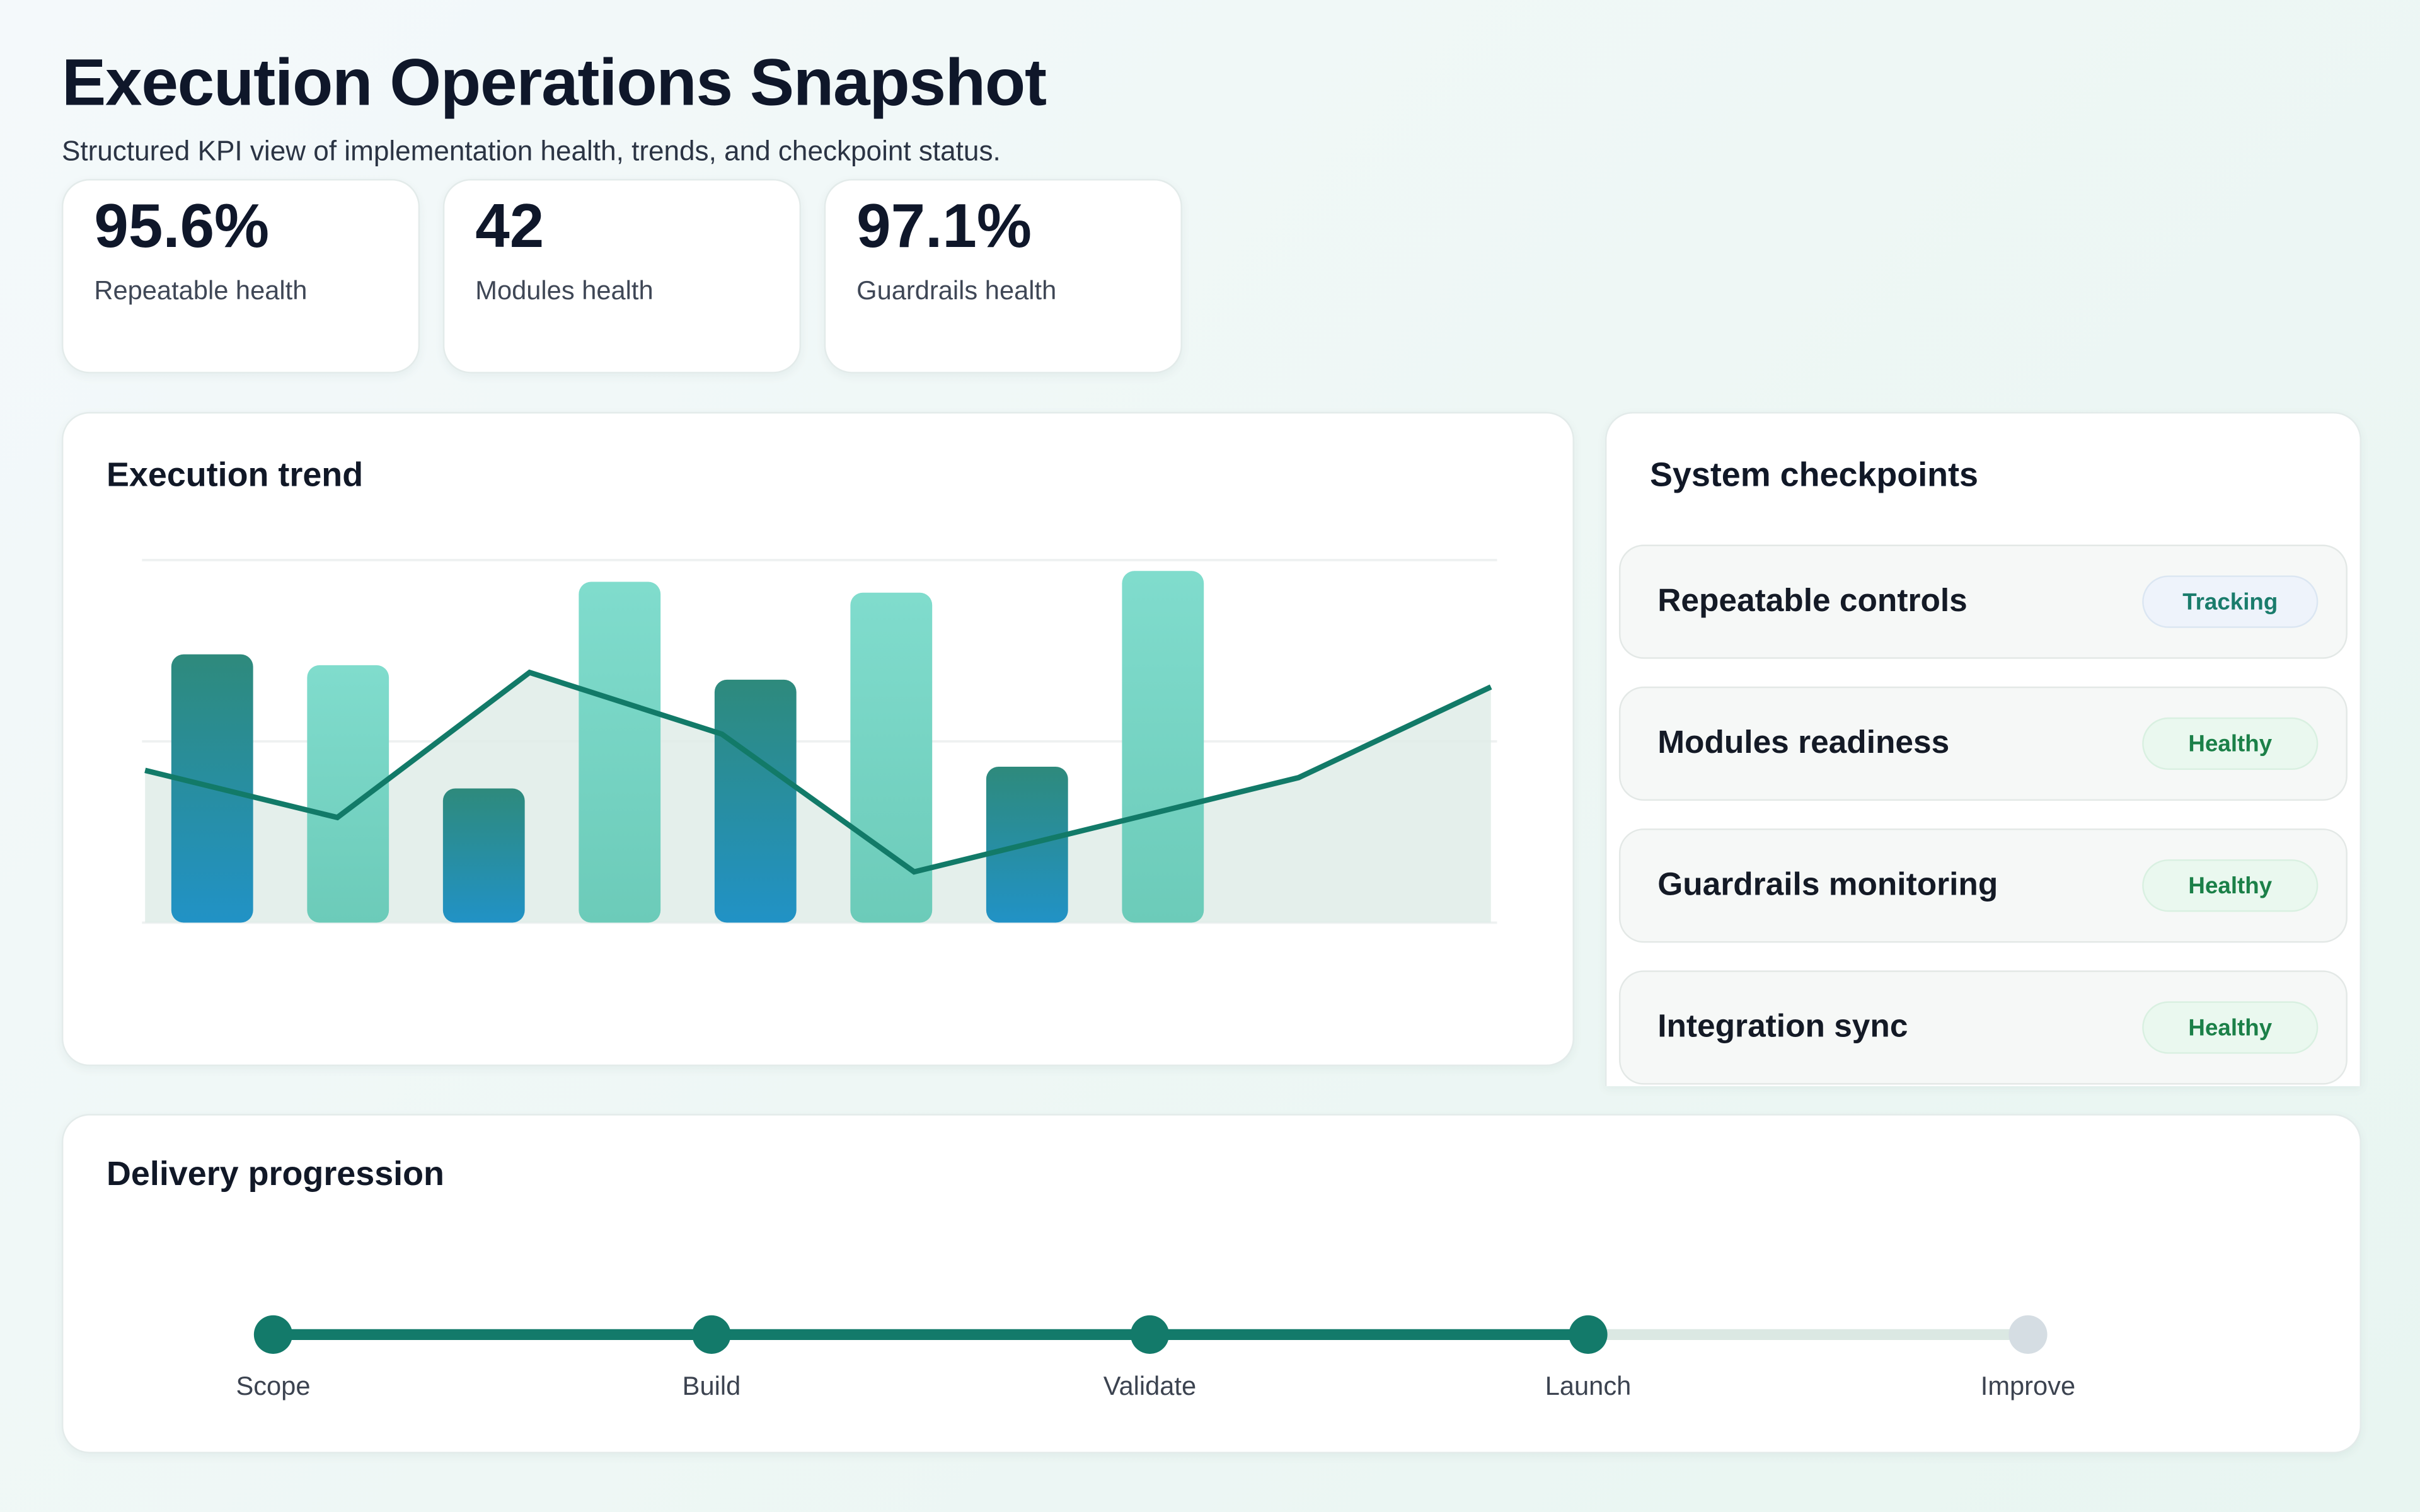 The width and height of the screenshot is (2420, 1512). Describe the element at coordinates (275, 1173) in the screenshot. I see `delivery-progression-title: Delivery progression` at that location.